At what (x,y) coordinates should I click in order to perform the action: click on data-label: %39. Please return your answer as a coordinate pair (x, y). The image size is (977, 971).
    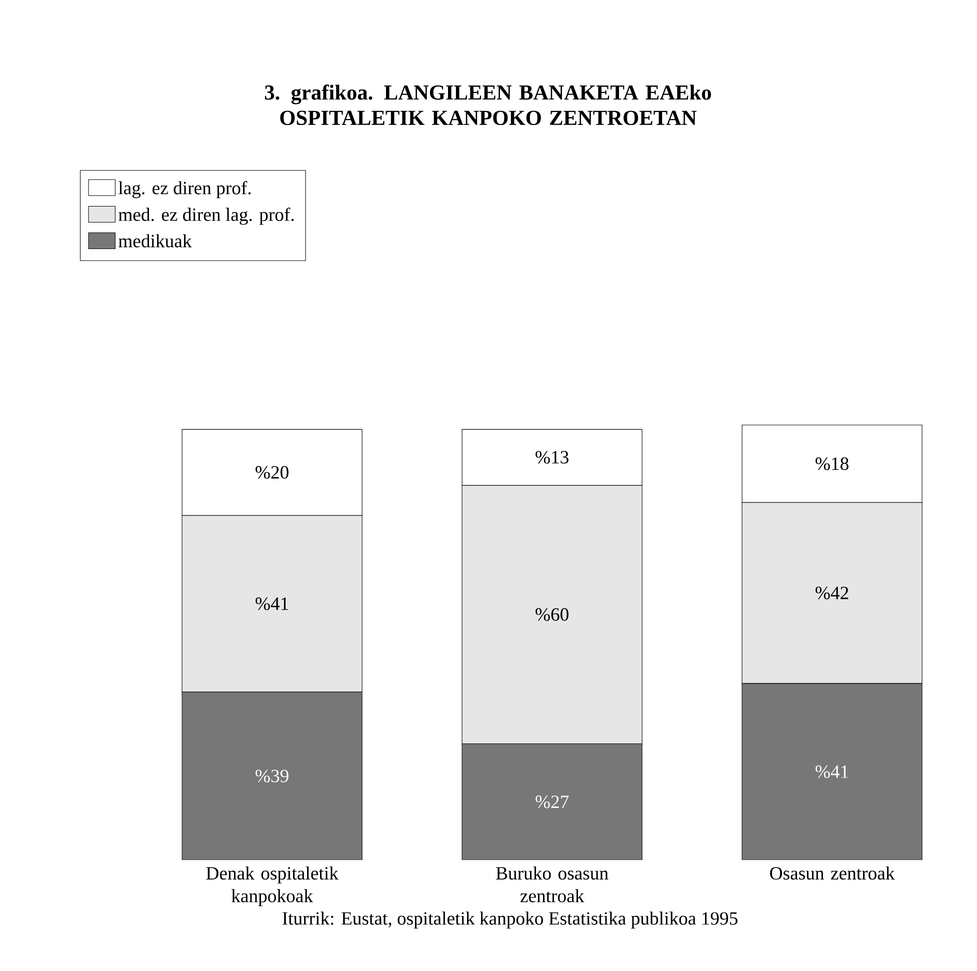
    Looking at the image, I should click on (272, 776).